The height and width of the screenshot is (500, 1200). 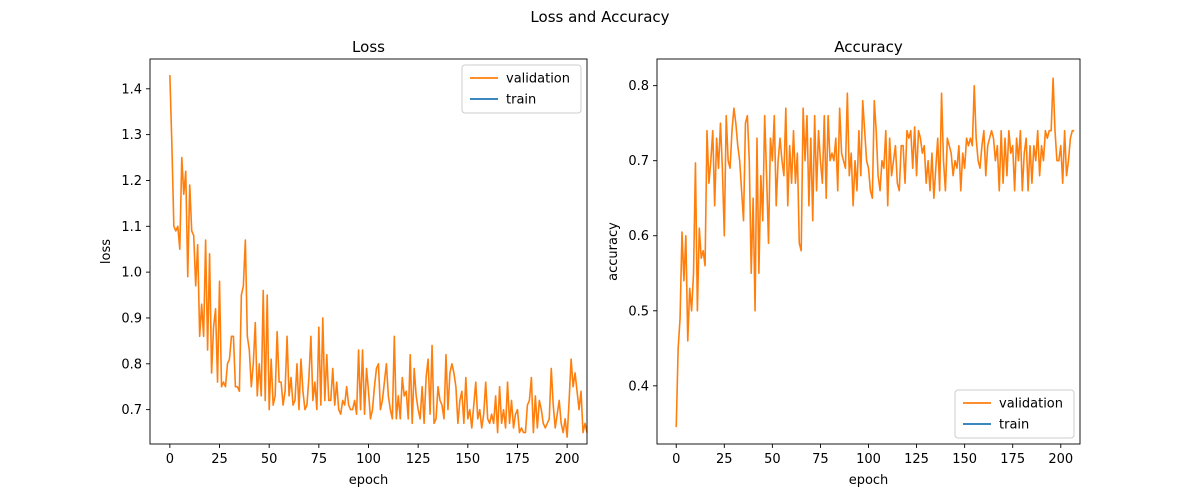 What do you see at coordinates (517, 459) in the screenshot?
I see `loss-x-tick-label: 175` at bounding box center [517, 459].